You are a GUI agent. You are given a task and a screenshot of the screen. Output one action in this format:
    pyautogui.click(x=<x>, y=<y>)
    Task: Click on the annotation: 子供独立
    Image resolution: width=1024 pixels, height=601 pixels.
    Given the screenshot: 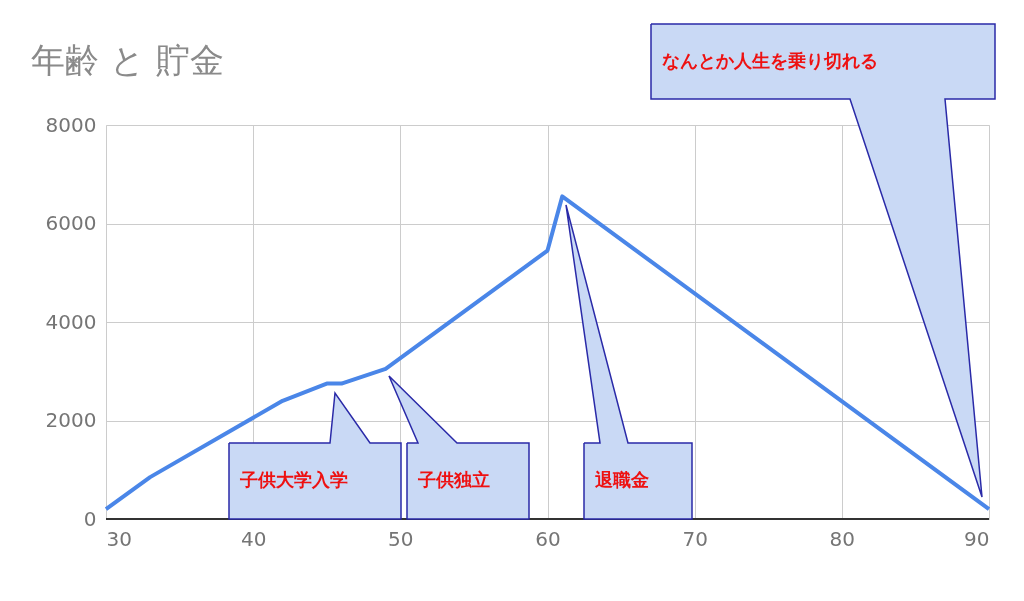 What is the action you would take?
    pyautogui.click(x=453, y=479)
    